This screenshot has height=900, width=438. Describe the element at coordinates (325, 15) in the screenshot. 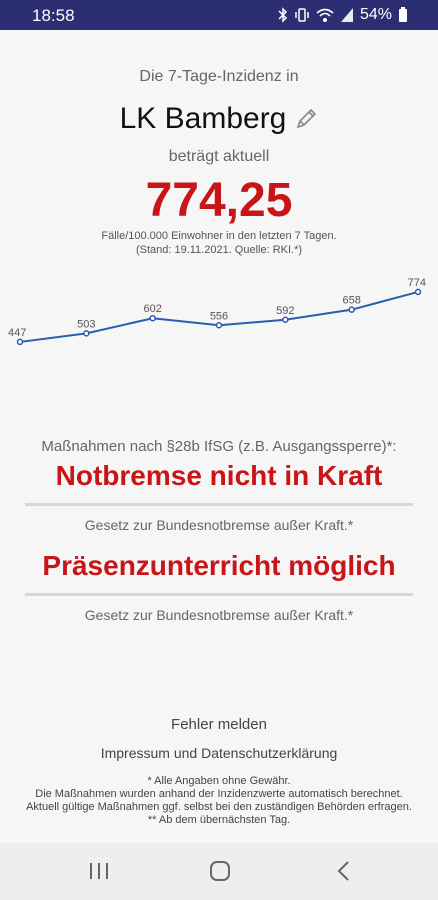

I see `wifi-icon` at that location.